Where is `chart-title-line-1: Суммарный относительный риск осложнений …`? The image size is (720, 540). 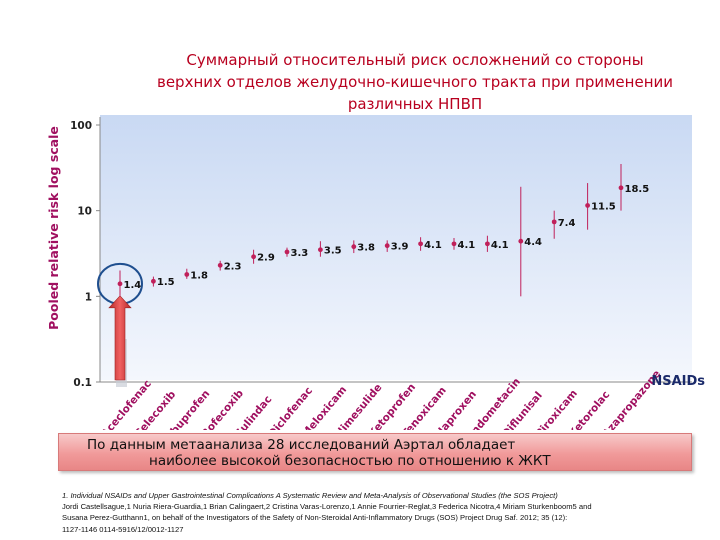 chart-title-line-1: Суммарный относительный риск осложнений … is located at coordinates (415, 60).